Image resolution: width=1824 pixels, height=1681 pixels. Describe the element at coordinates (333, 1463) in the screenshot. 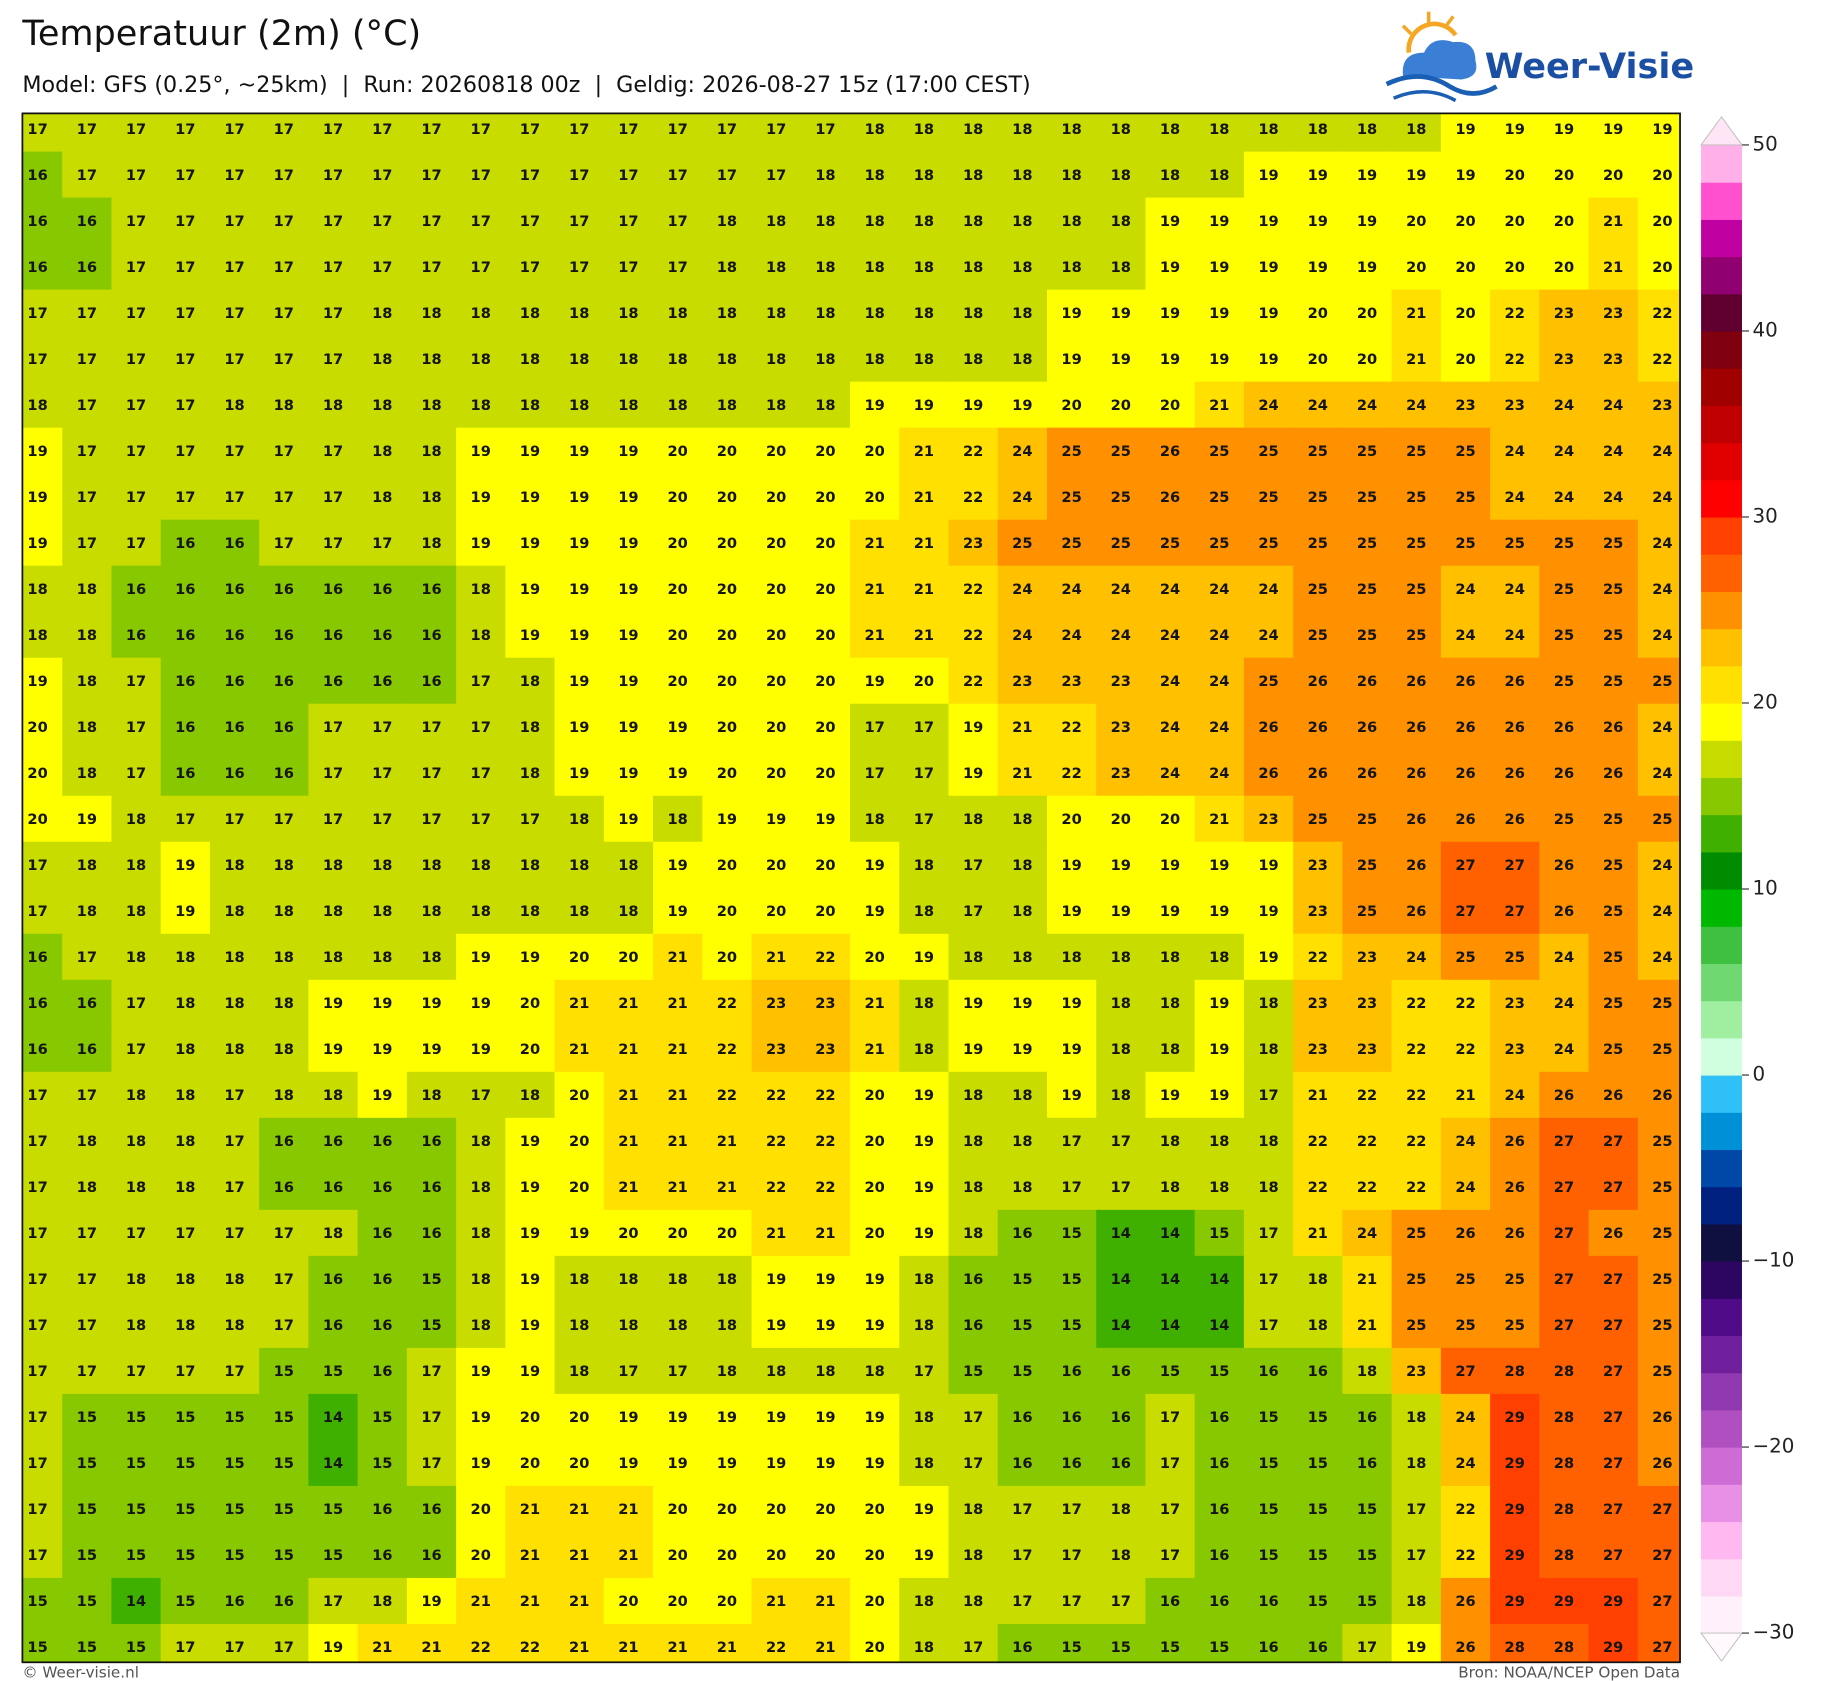

I see `temperature-label: 14` at that location.